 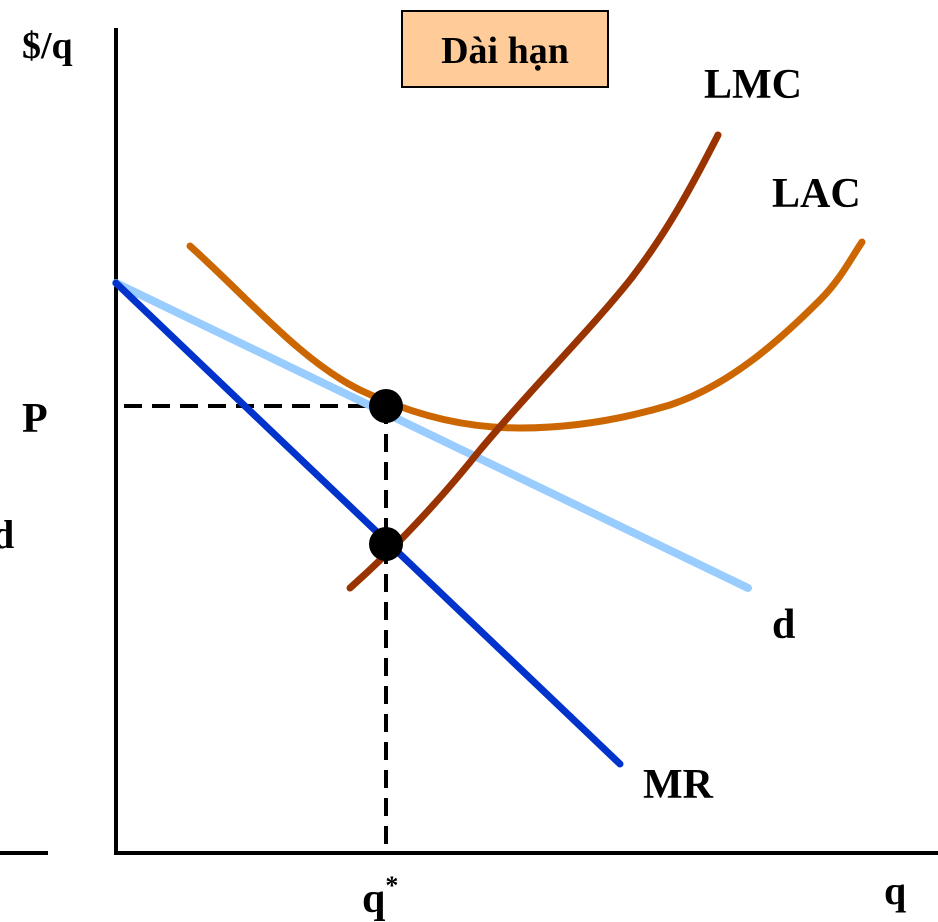 I want to click on price-equilibrium-point, so click(x=386, y=406).